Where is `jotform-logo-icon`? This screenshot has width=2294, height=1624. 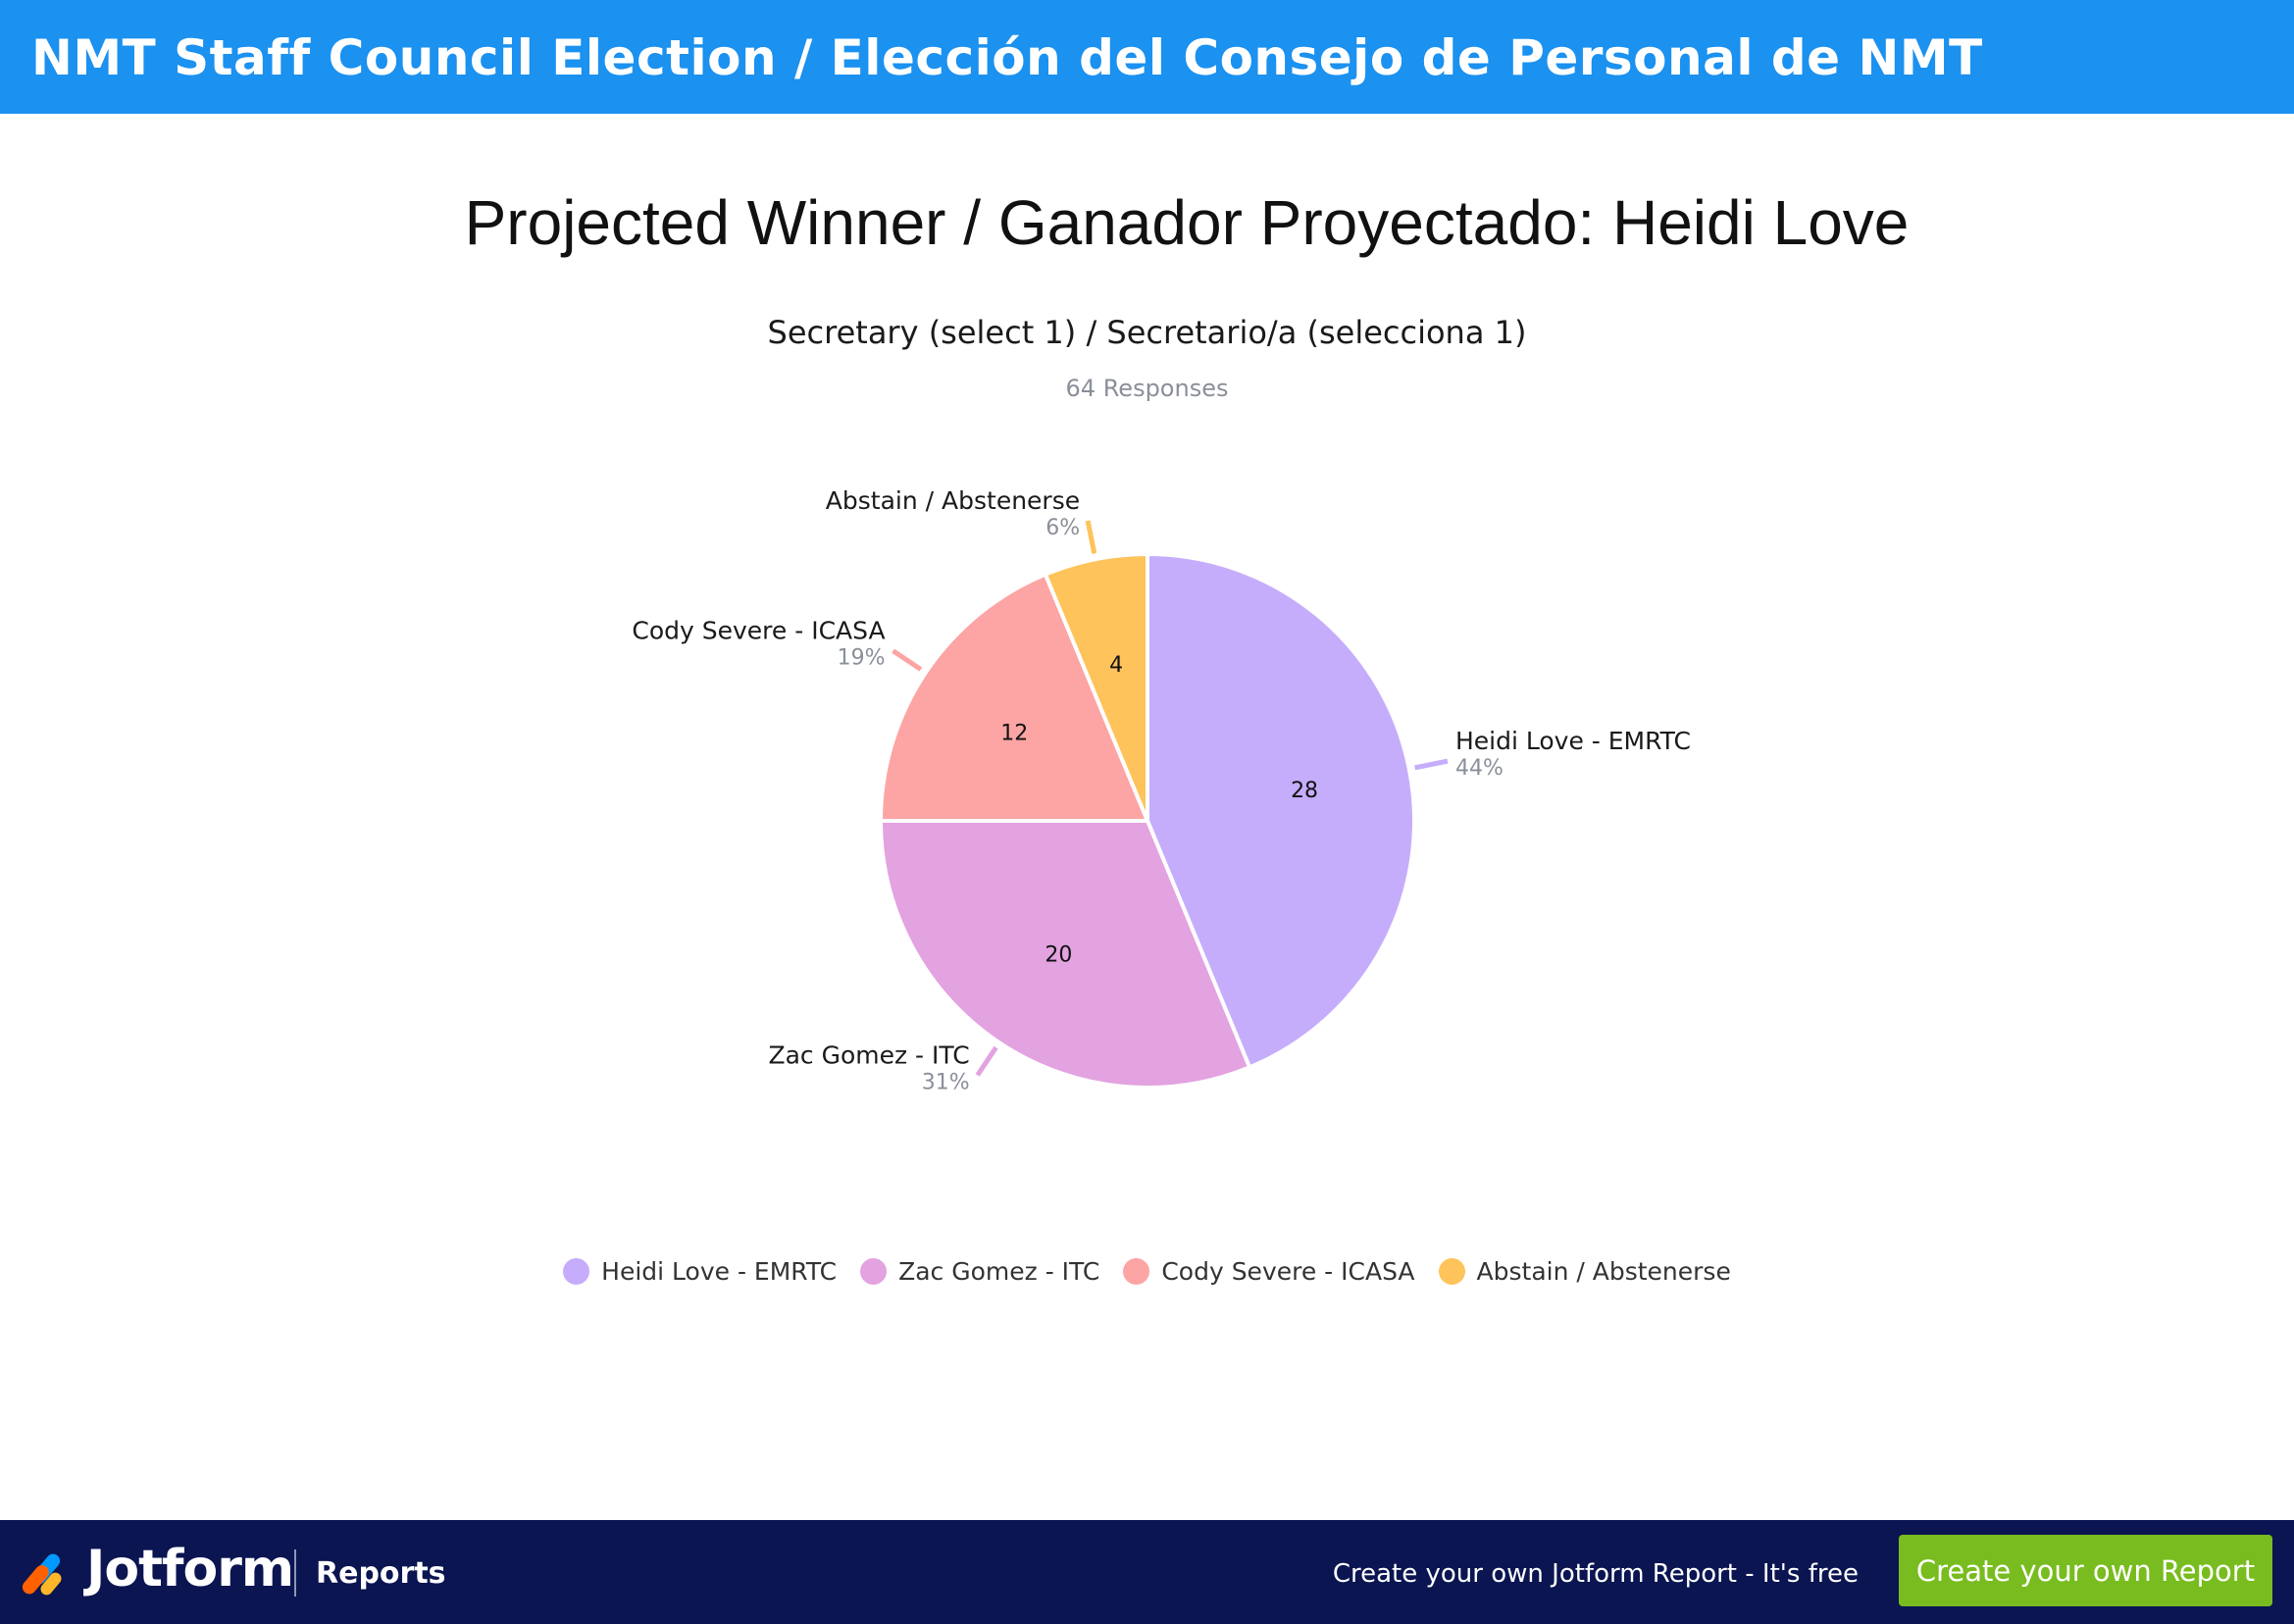
jotform-logo-icon is located at coordinates (42, 1574).